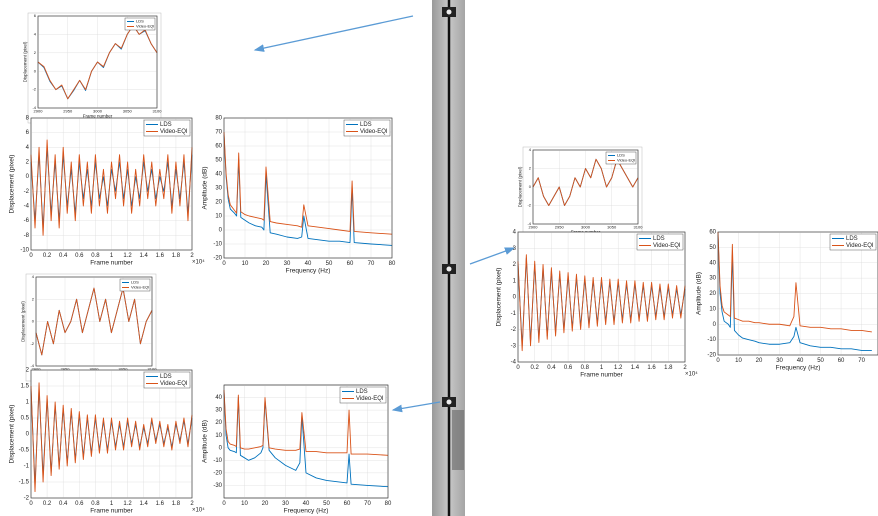 This screenshot has width=878, height=516. I want to click on y-tick-label: 40, so click(712, 263).